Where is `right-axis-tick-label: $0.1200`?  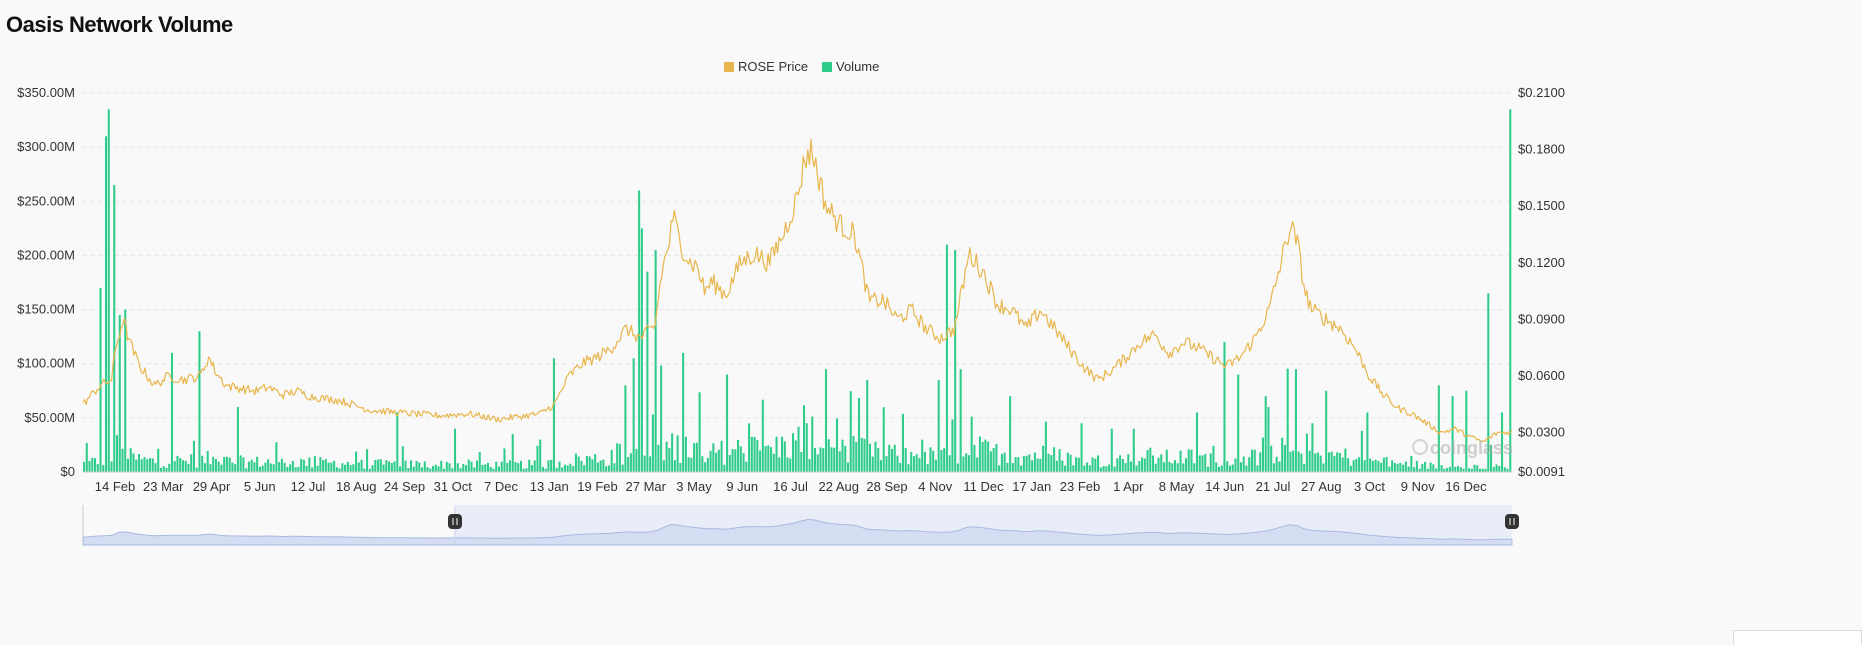 right-axis-tick-label: $0.1200 is located at coordinates (1541, 262).